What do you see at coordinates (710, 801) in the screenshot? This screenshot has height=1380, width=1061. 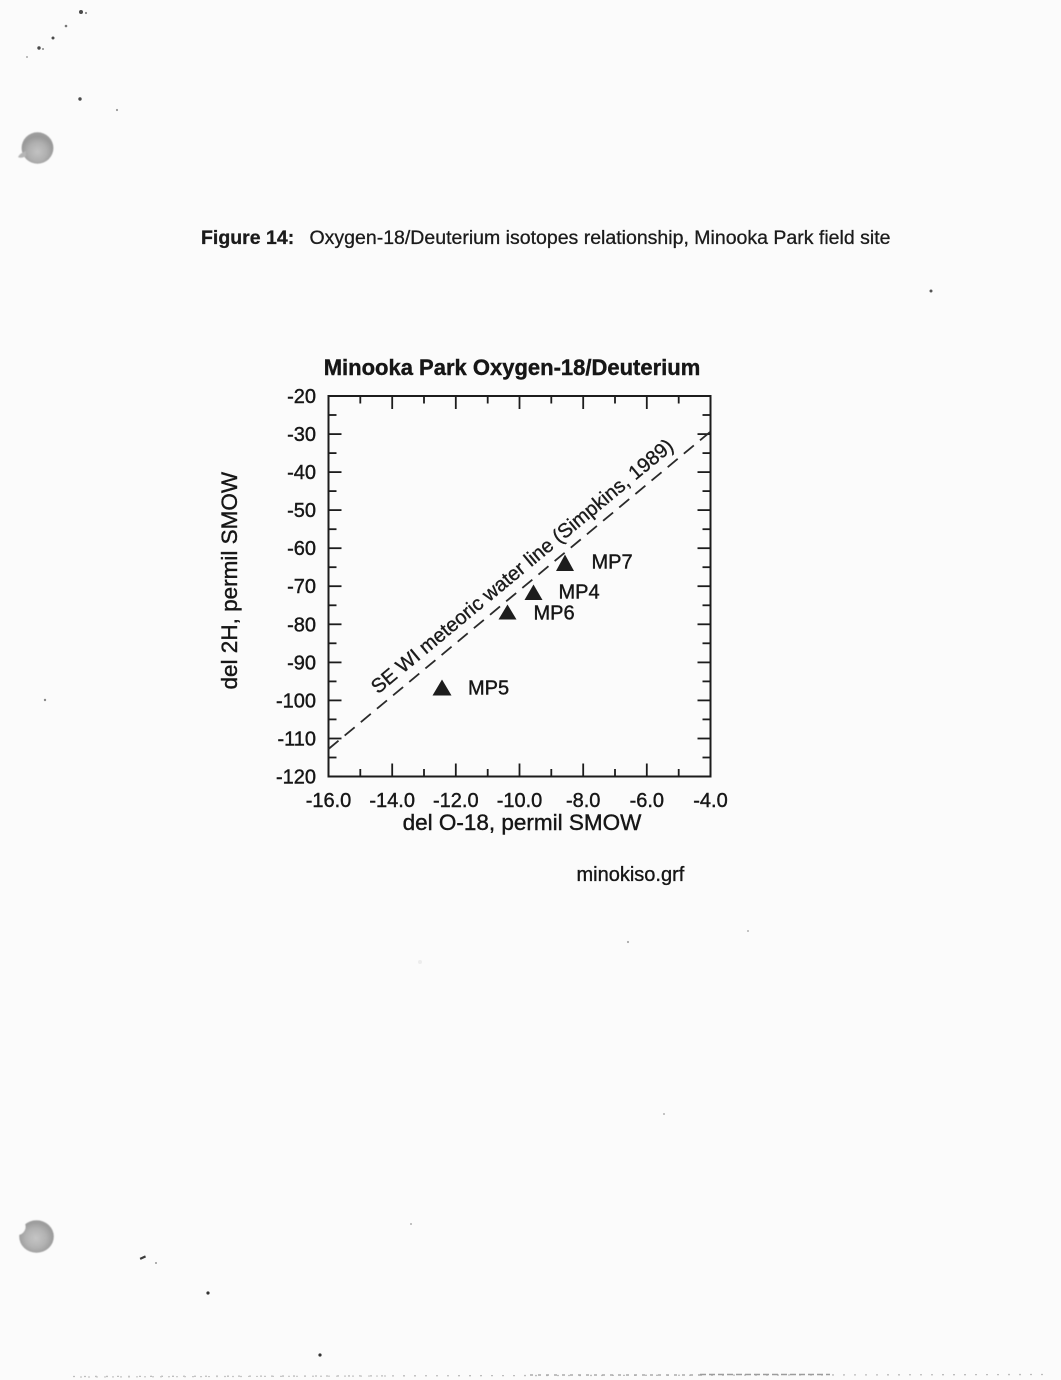 I see `svg-text: -4.0` at bounding box center [710, 801].